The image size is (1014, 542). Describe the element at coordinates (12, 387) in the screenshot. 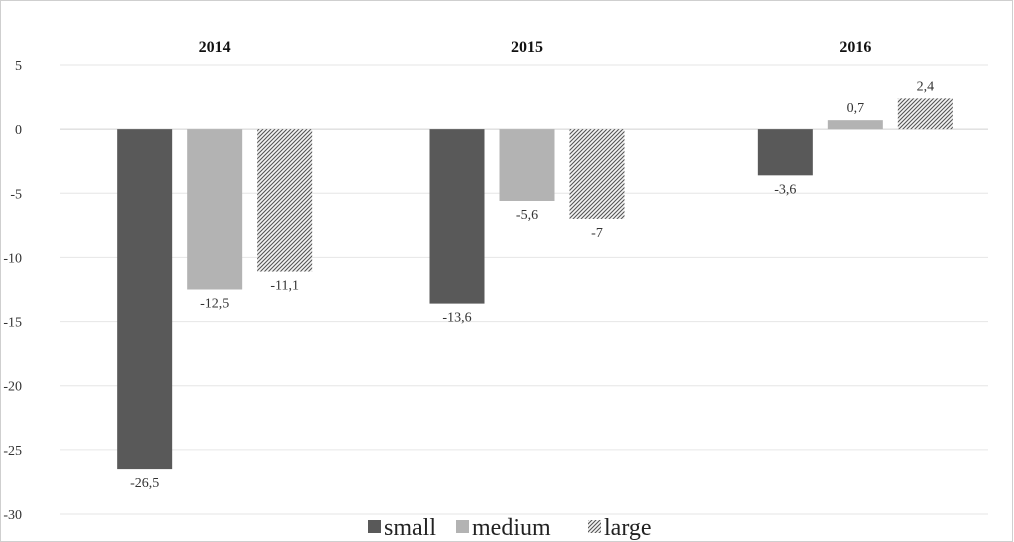

I see `y-tick-label: -20` at that location.